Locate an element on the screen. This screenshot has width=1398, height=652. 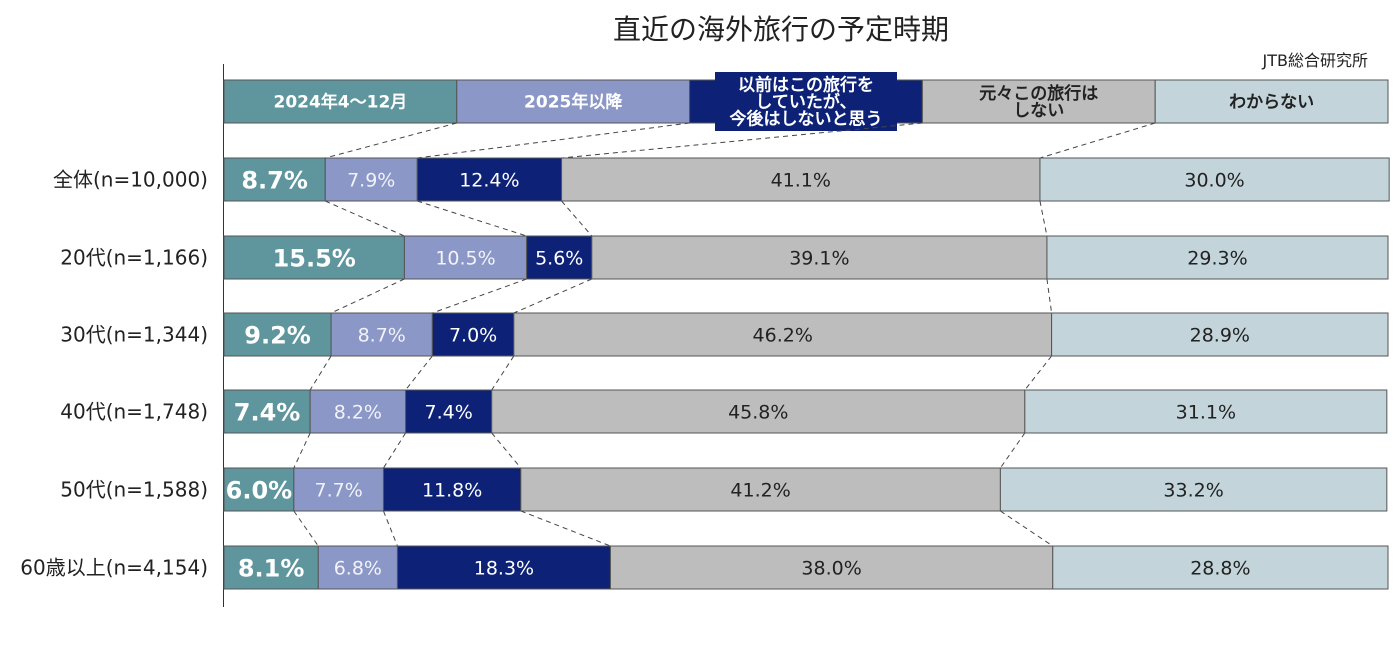
data-label: 46.2% is located at coordinates (783, 336).